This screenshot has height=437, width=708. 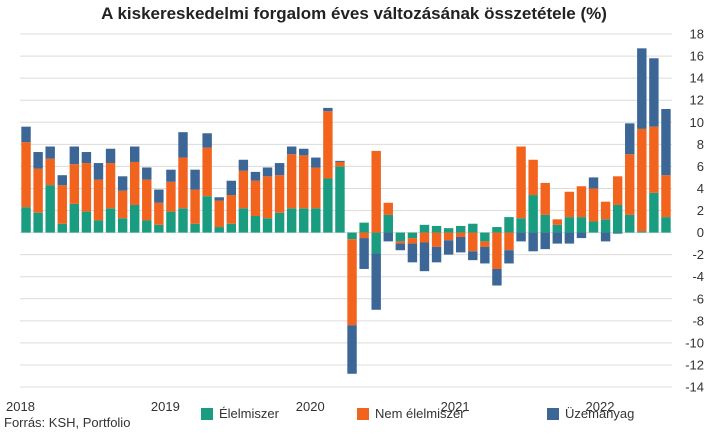 I want to click on x-year-label: 2021, so click(x=455, y=406).